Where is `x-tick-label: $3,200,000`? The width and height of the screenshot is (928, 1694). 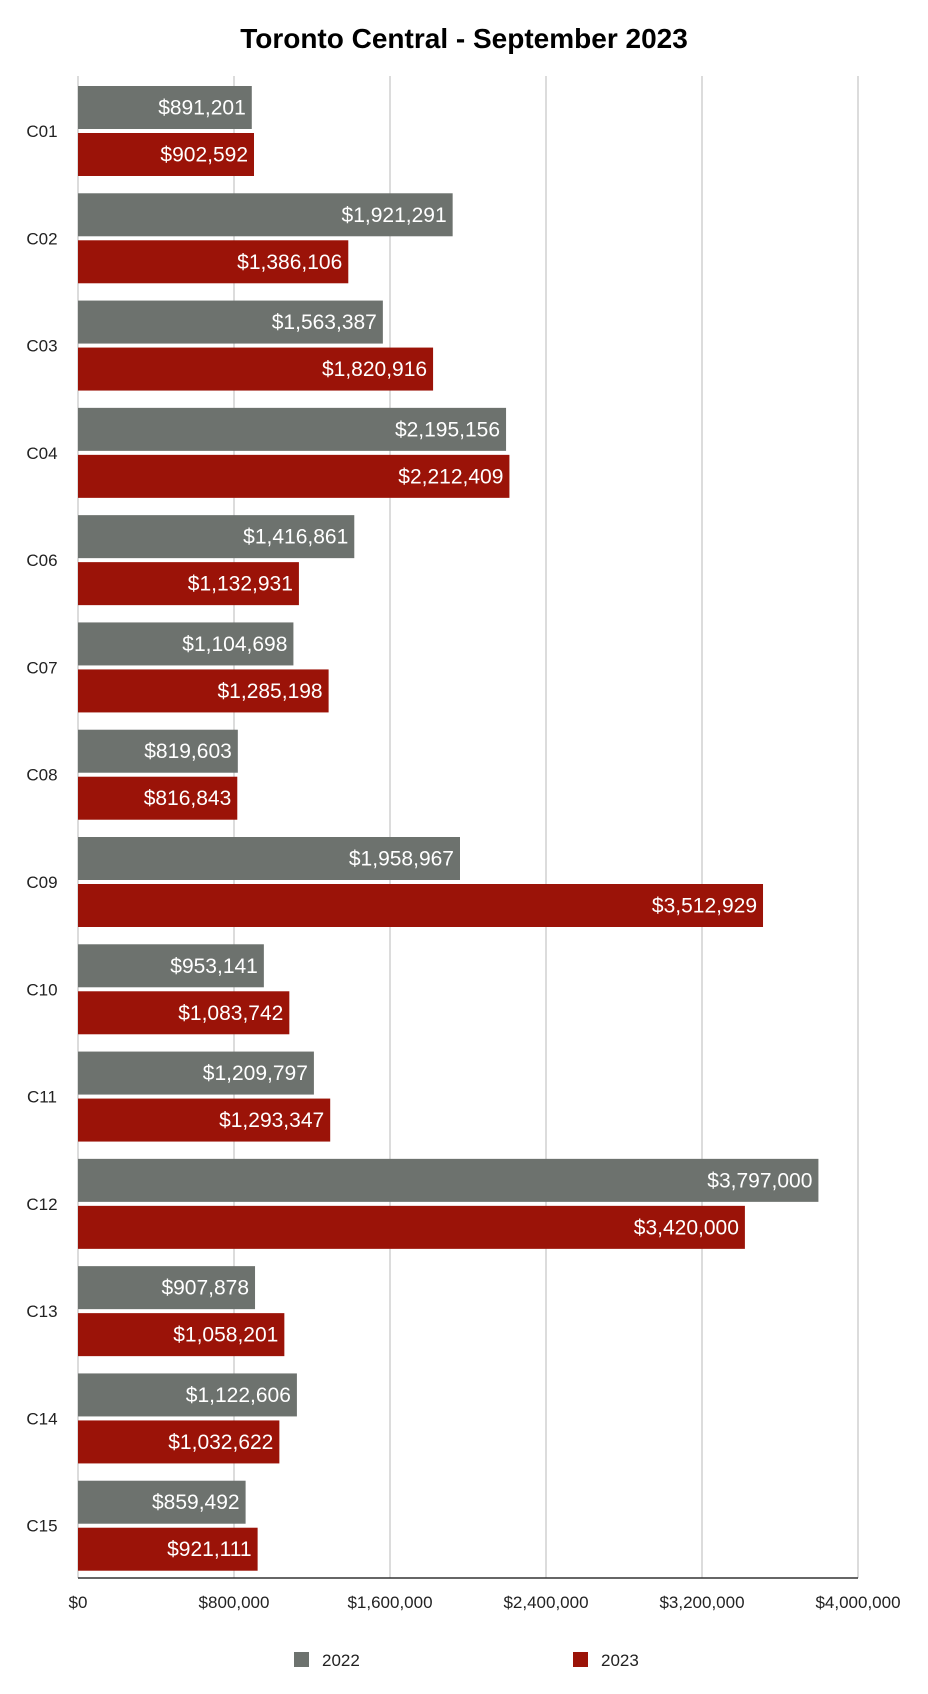
x-tick-label: $3,200,000 is located at coordinates (701, 1602).